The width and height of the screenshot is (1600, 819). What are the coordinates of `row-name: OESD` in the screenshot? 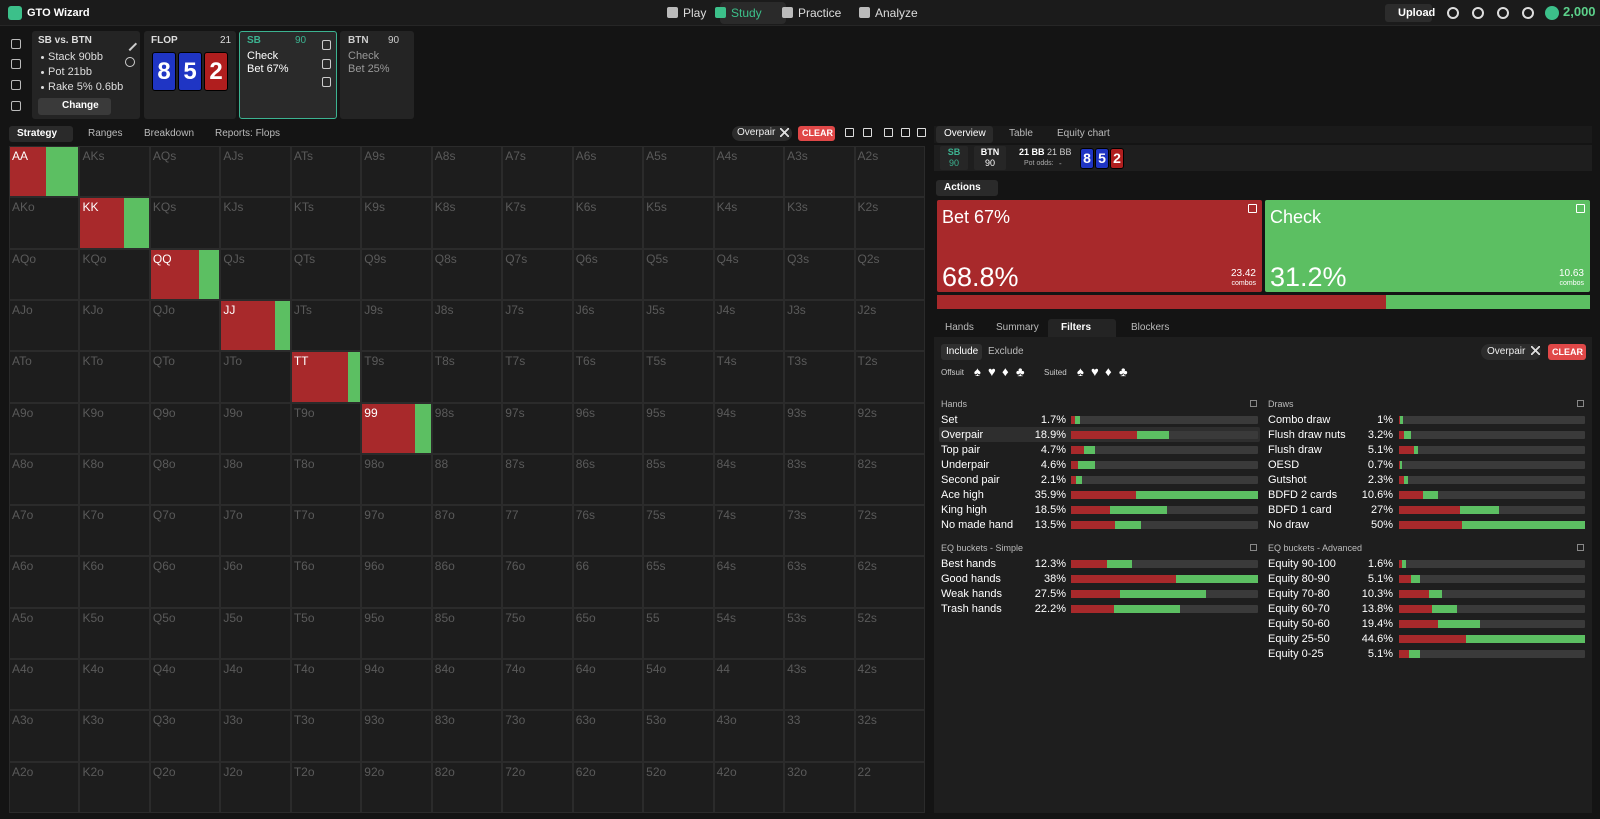 It's located at (1284, 465).